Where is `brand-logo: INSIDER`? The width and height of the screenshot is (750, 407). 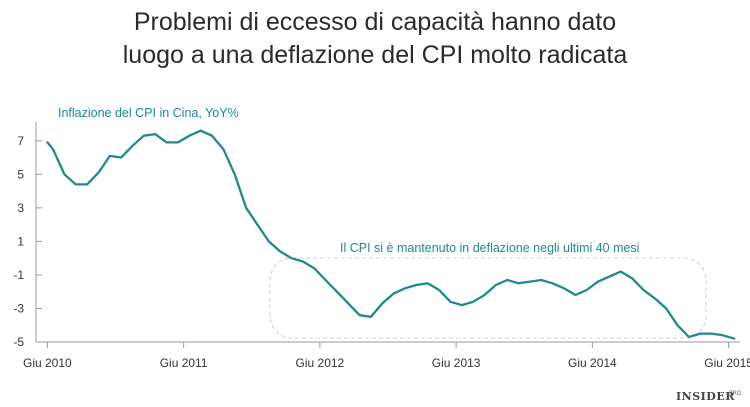 brand-logo: INSIDER is located at coordinates (705, 396).